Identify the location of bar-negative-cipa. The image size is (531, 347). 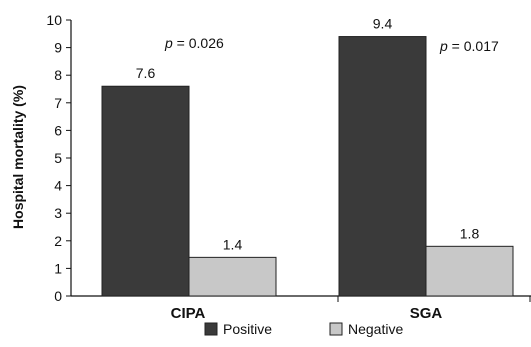
(232, 276).